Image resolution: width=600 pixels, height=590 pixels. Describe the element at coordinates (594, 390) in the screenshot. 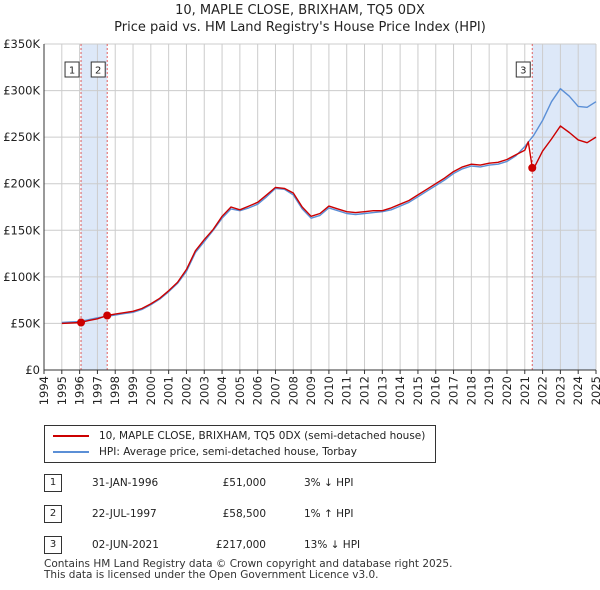

I see `x-tick-label: 2025` at that location.